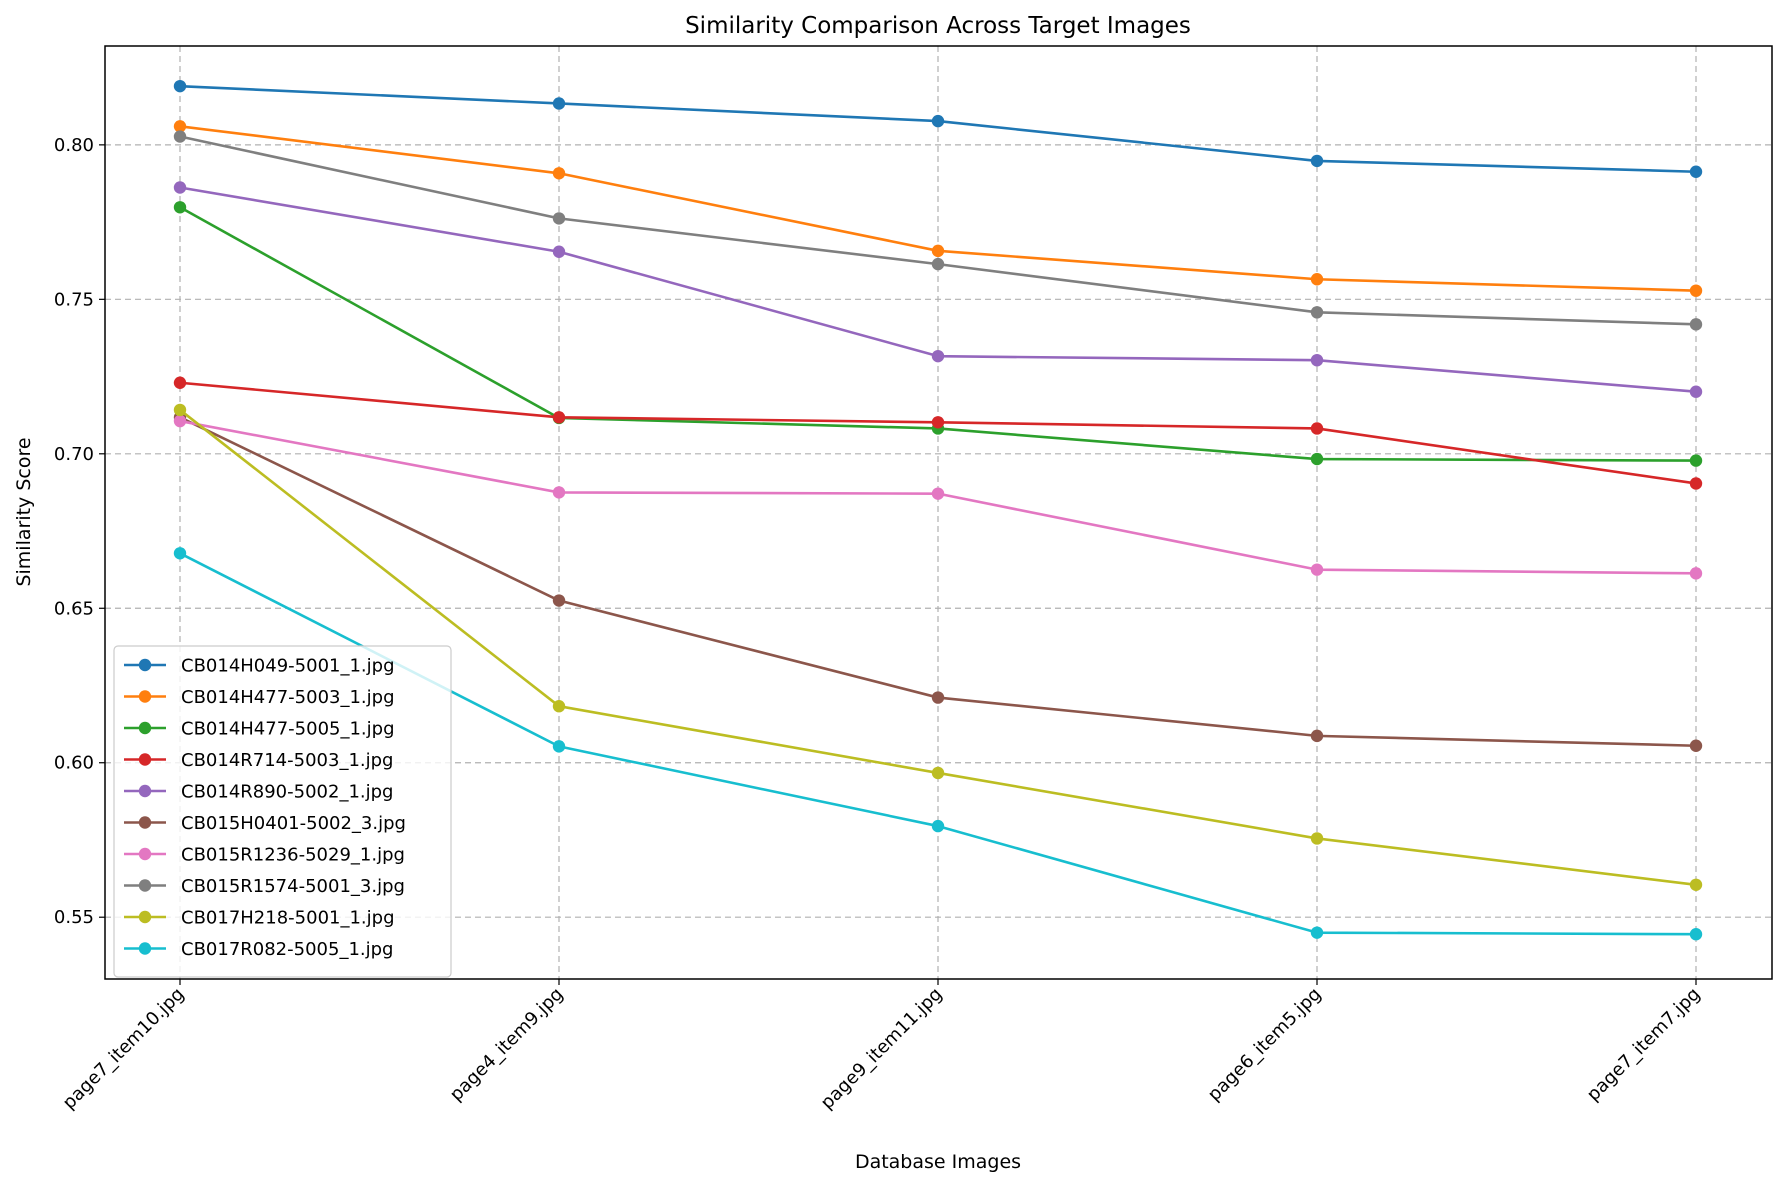 This screenshot has height=1184, width=1783. I want to click on legend-item: CB017R082-5005_1.jpg, so click(258, 949).